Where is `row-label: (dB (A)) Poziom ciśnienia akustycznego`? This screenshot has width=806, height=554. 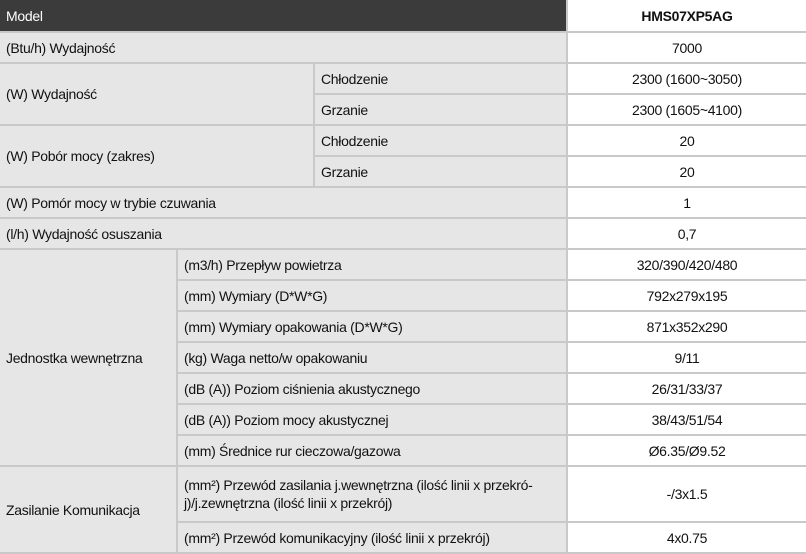
row-label: (dB (A)) Poziom ciśnienia akustycznego is located at coordinates (372, 388).